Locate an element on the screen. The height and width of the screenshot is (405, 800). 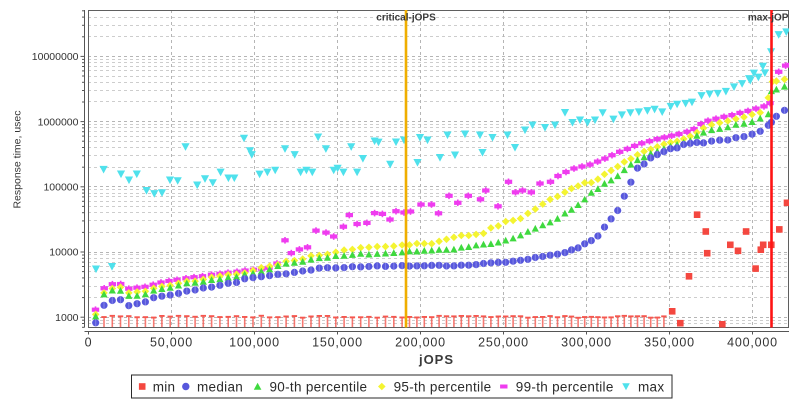
svg-text: min is located at coordinates (164, 386).